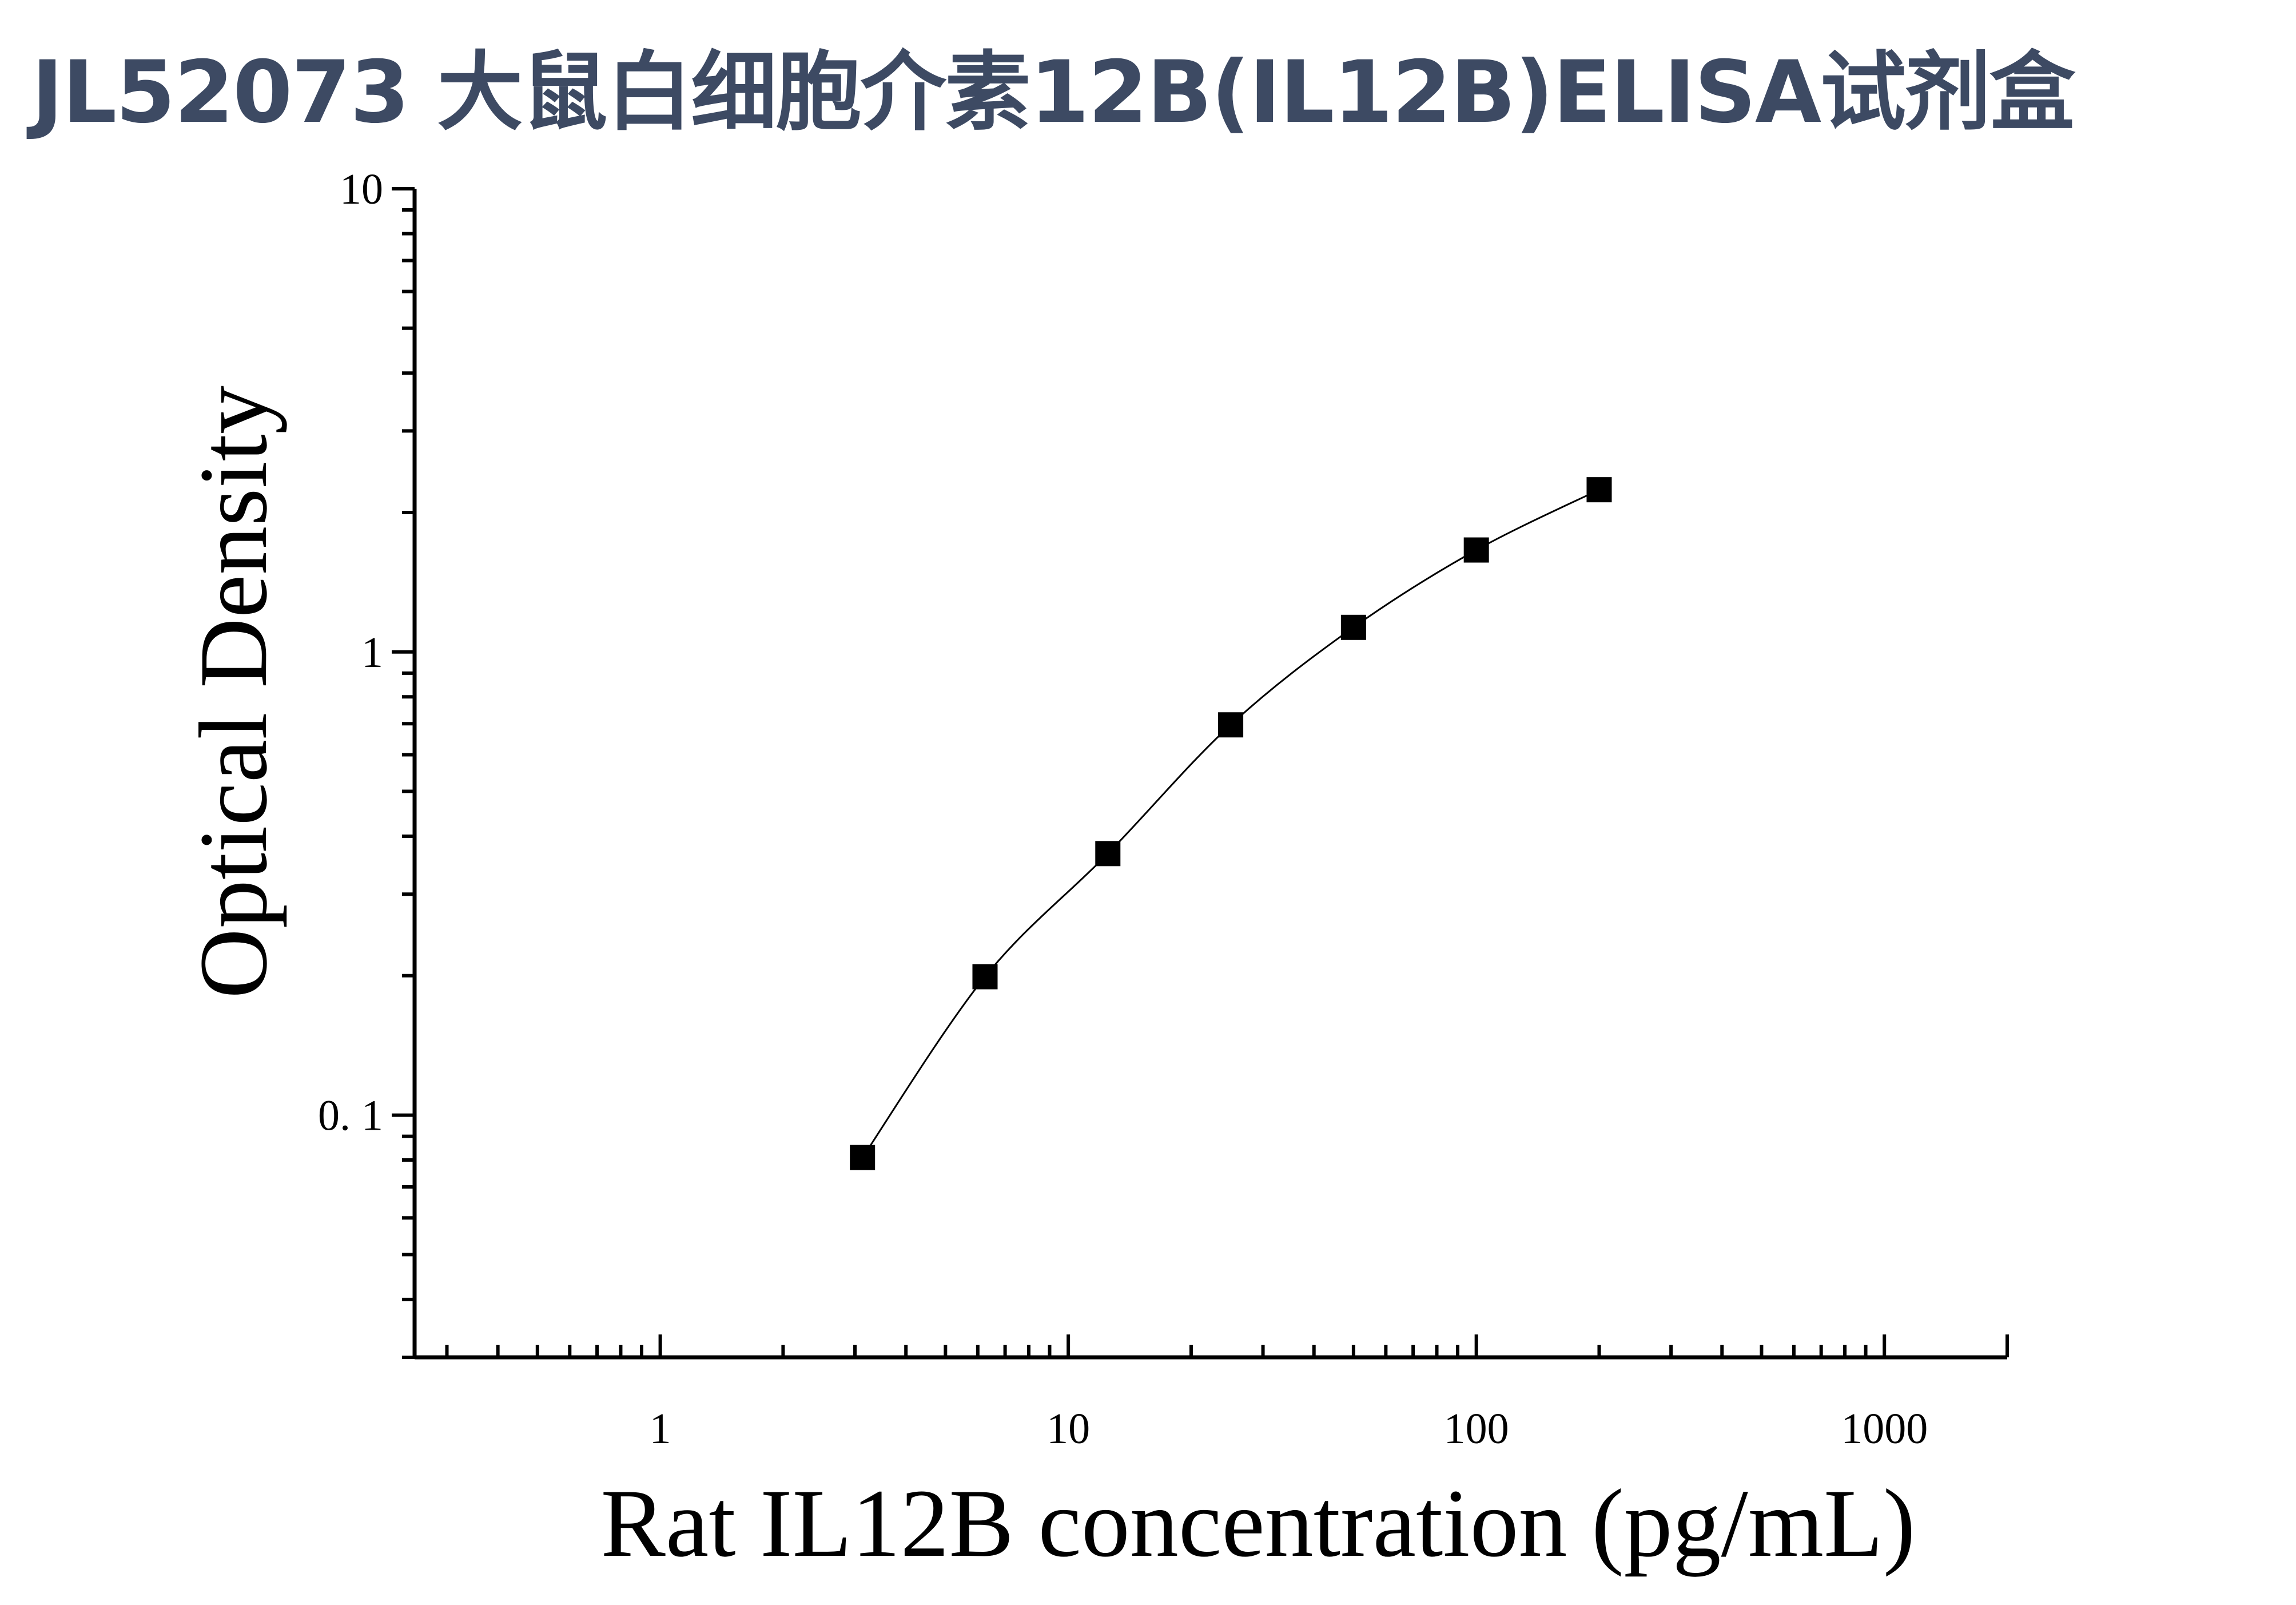 The height and width of the screenshot is (1605, 2296). I want to click on x-tick-label: 10, so click(1068, 1429).